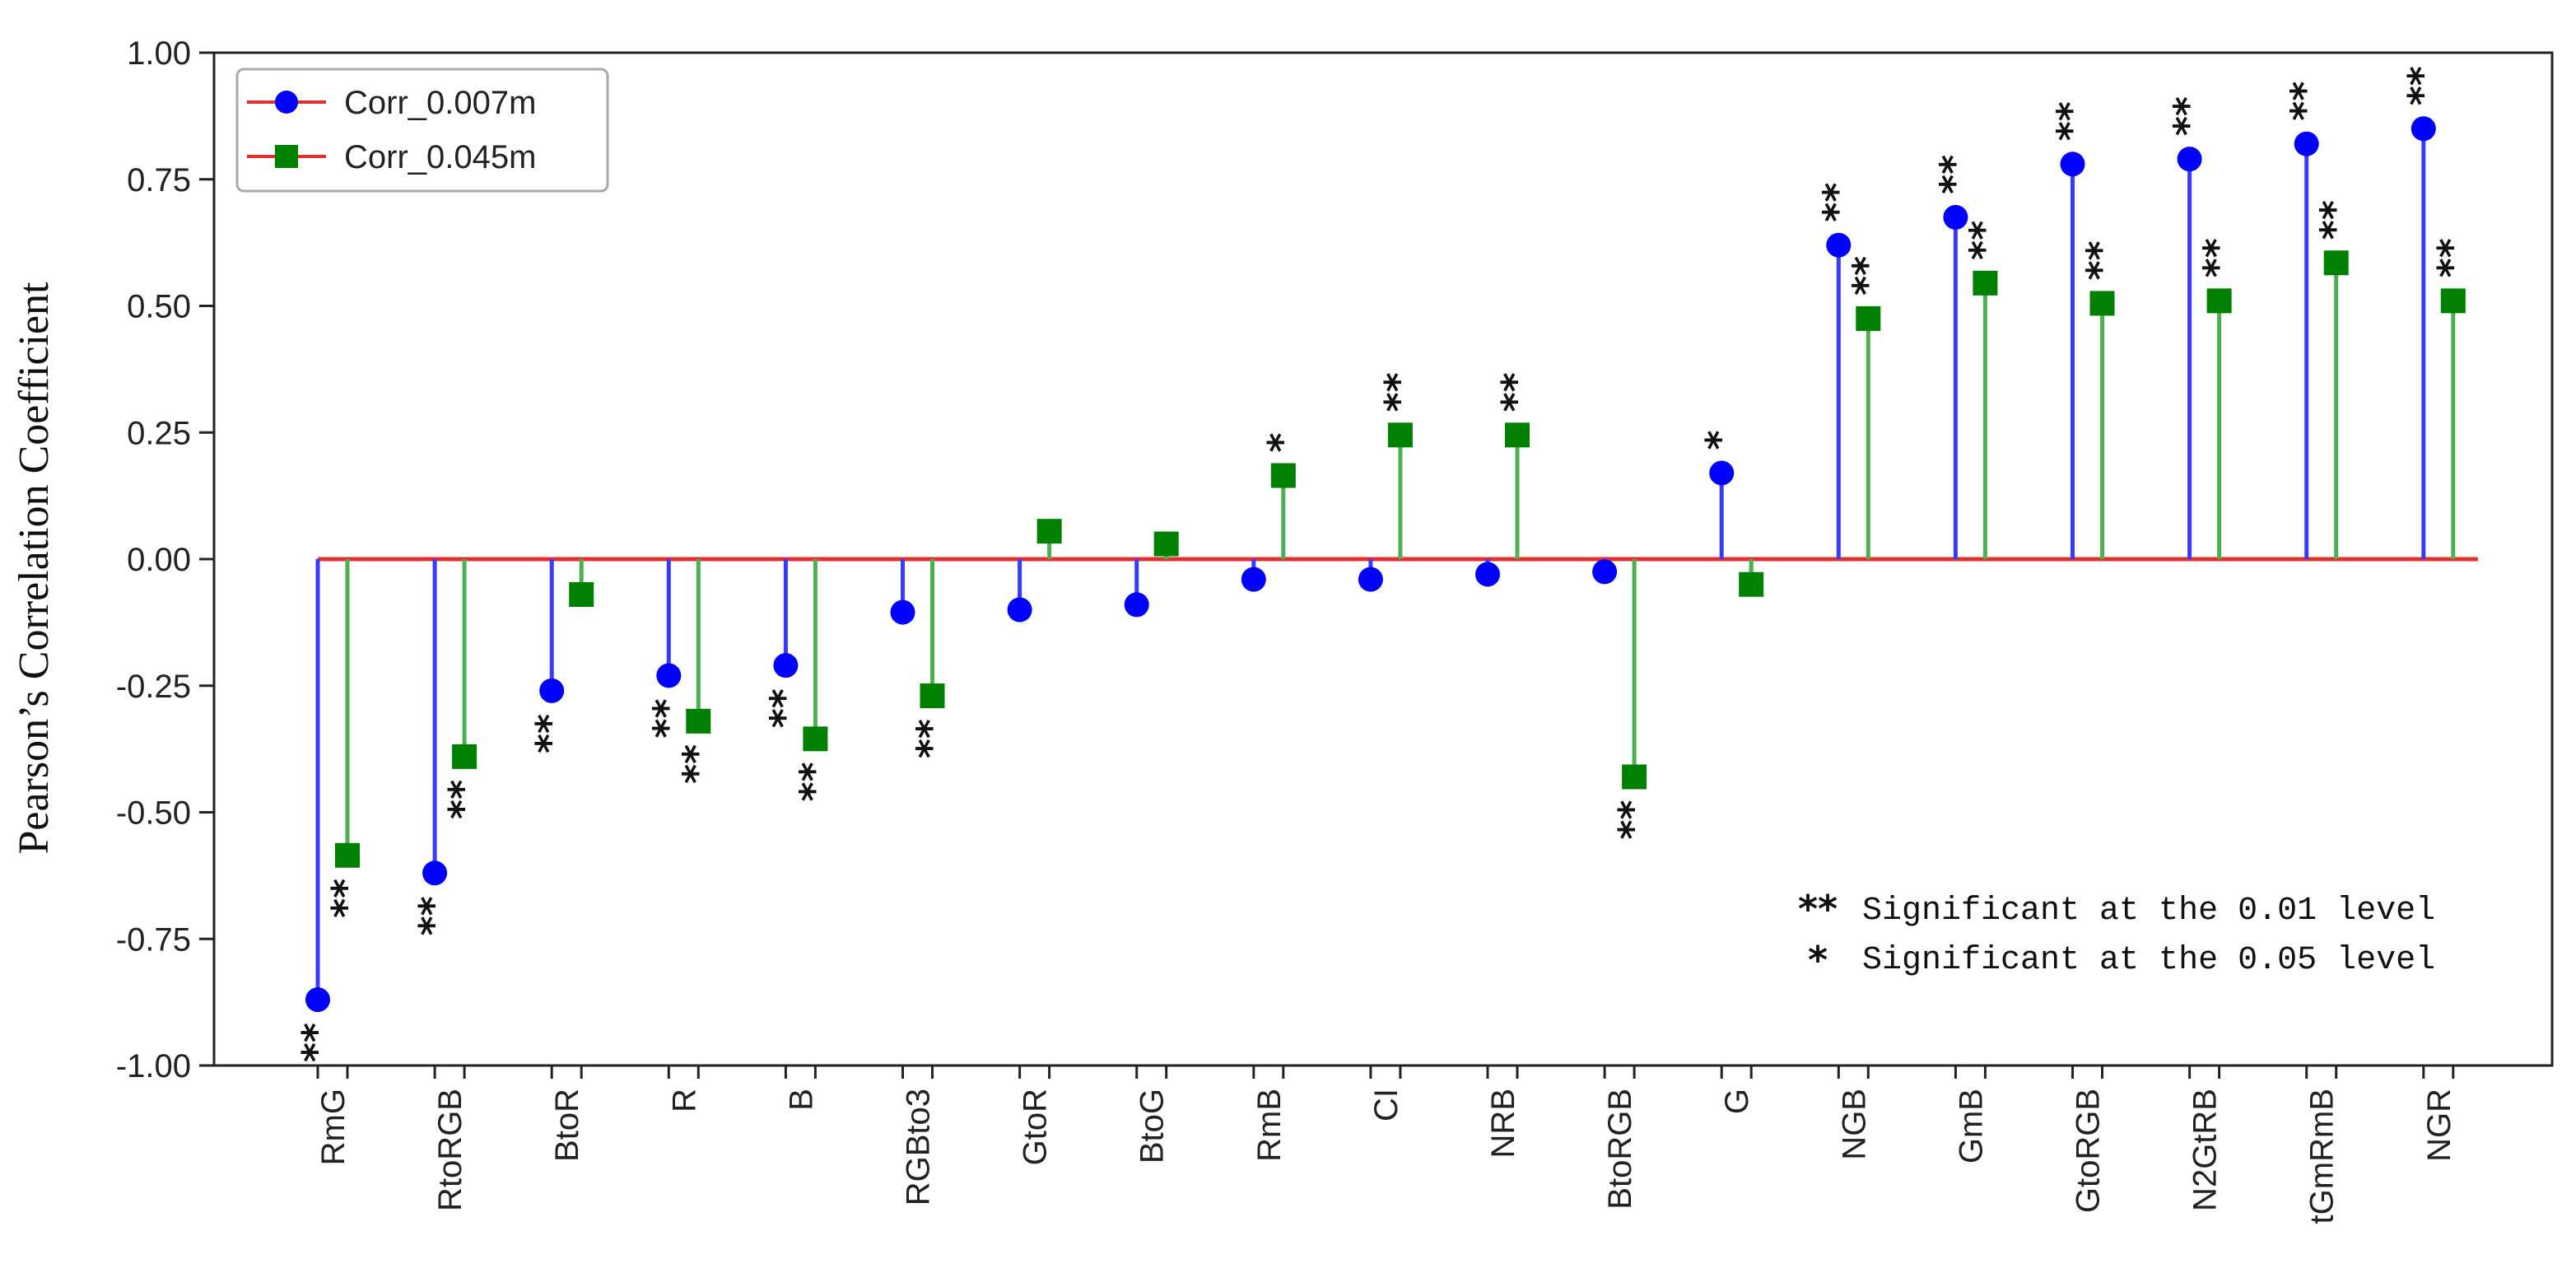 The image size is (2576, 1287). Describe the element at coordinates (1634, 777) in the screenshot. I see `marker-Corr_0.045m-BtoRGB` at that location.